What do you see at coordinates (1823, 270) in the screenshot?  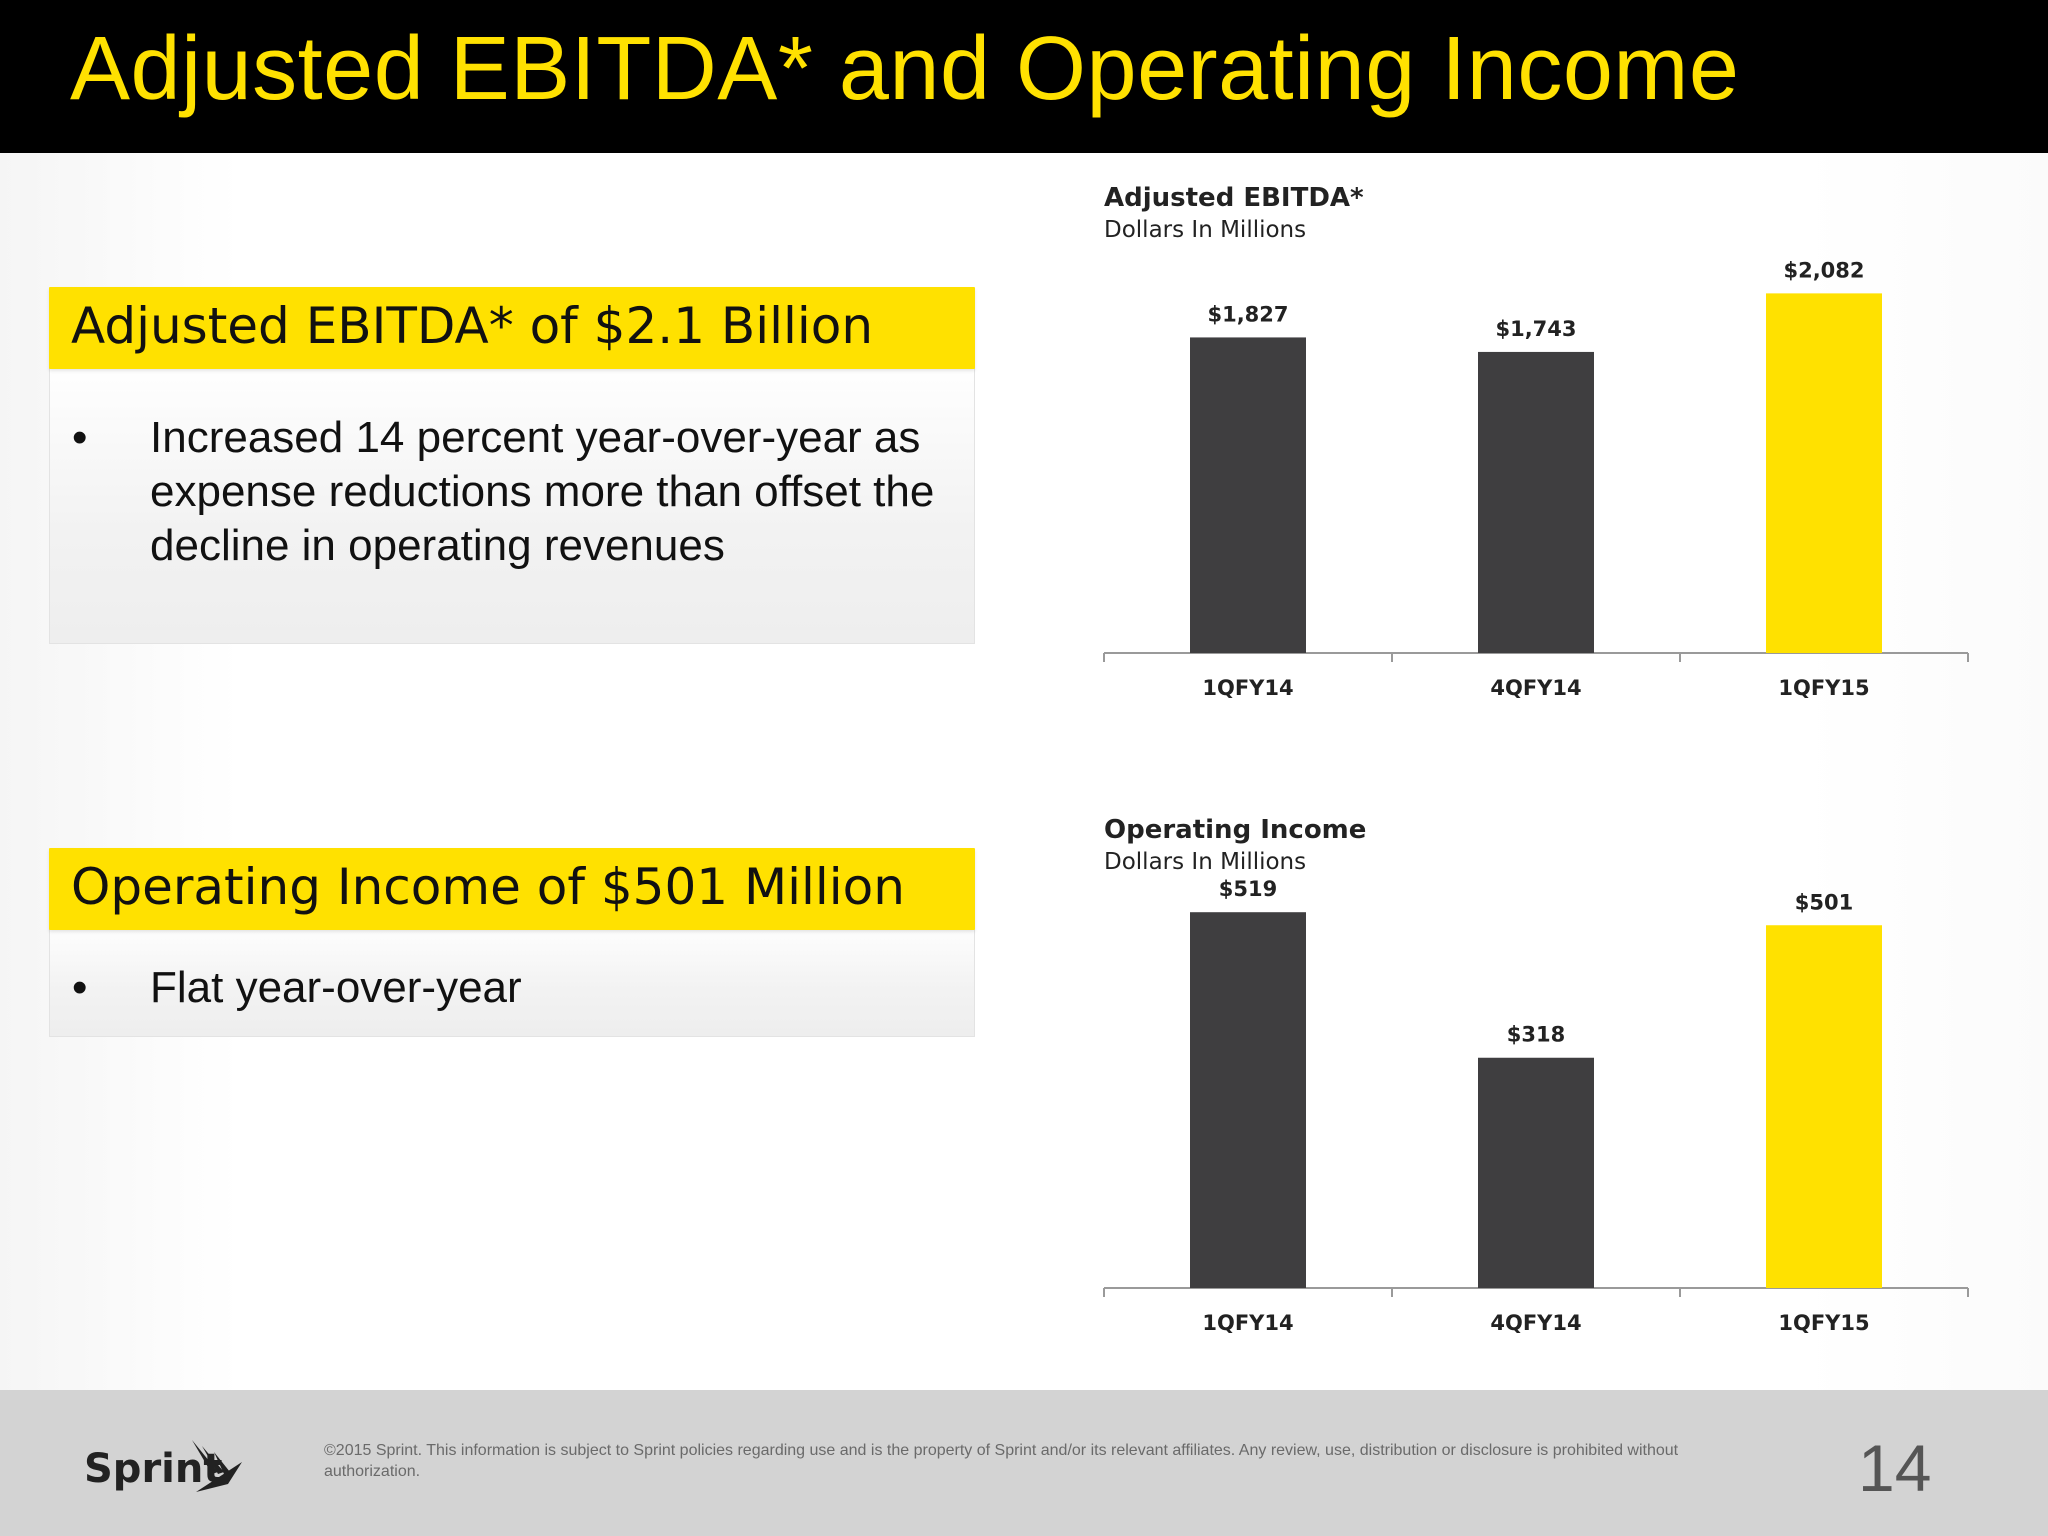 I see `bar-value-label: $2,082` at bounding box center [1823, 270].